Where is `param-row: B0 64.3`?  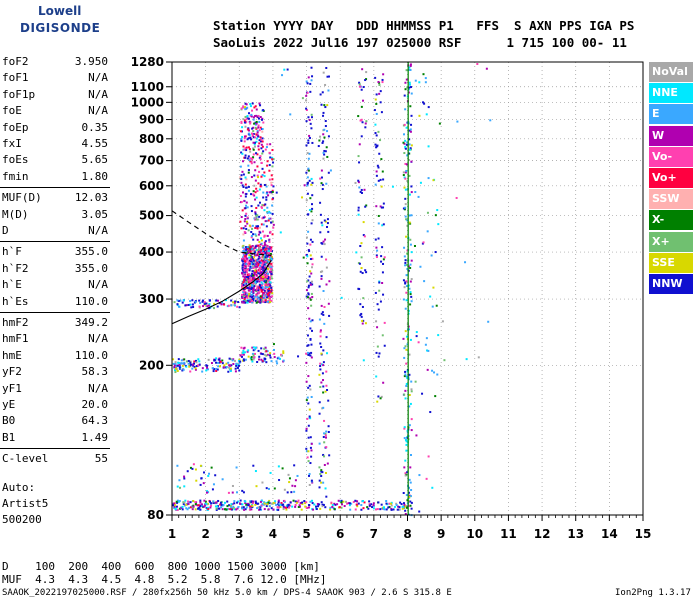
param-row: B0 64.3 is located at coordinates (55, 422).